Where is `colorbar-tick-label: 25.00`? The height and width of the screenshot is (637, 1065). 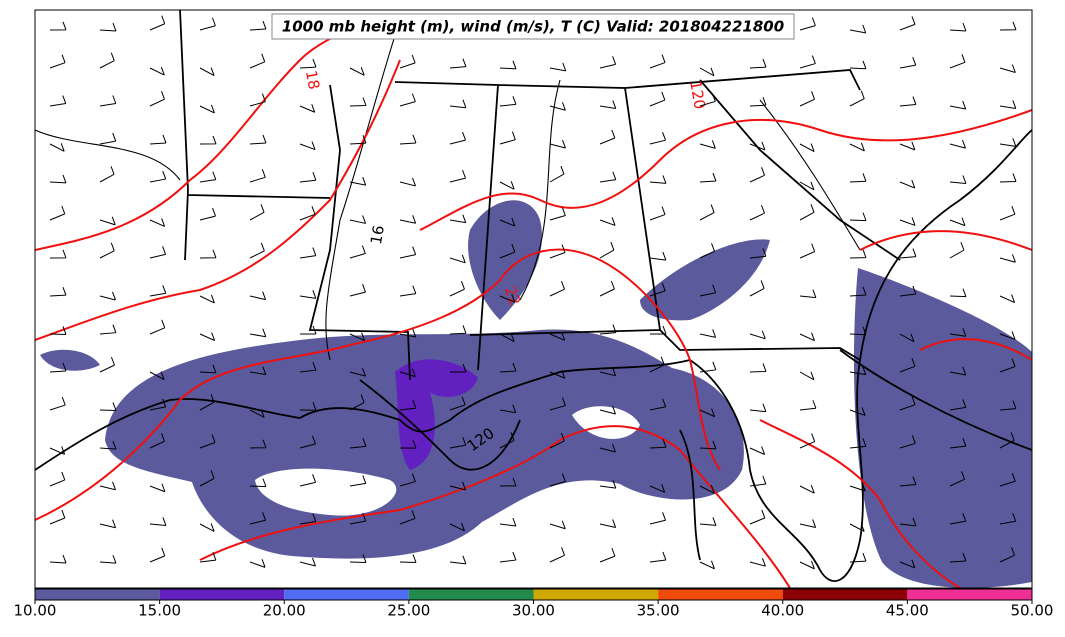
colorbar-tick-label: 25.00 is located at coordinates (408, 611).